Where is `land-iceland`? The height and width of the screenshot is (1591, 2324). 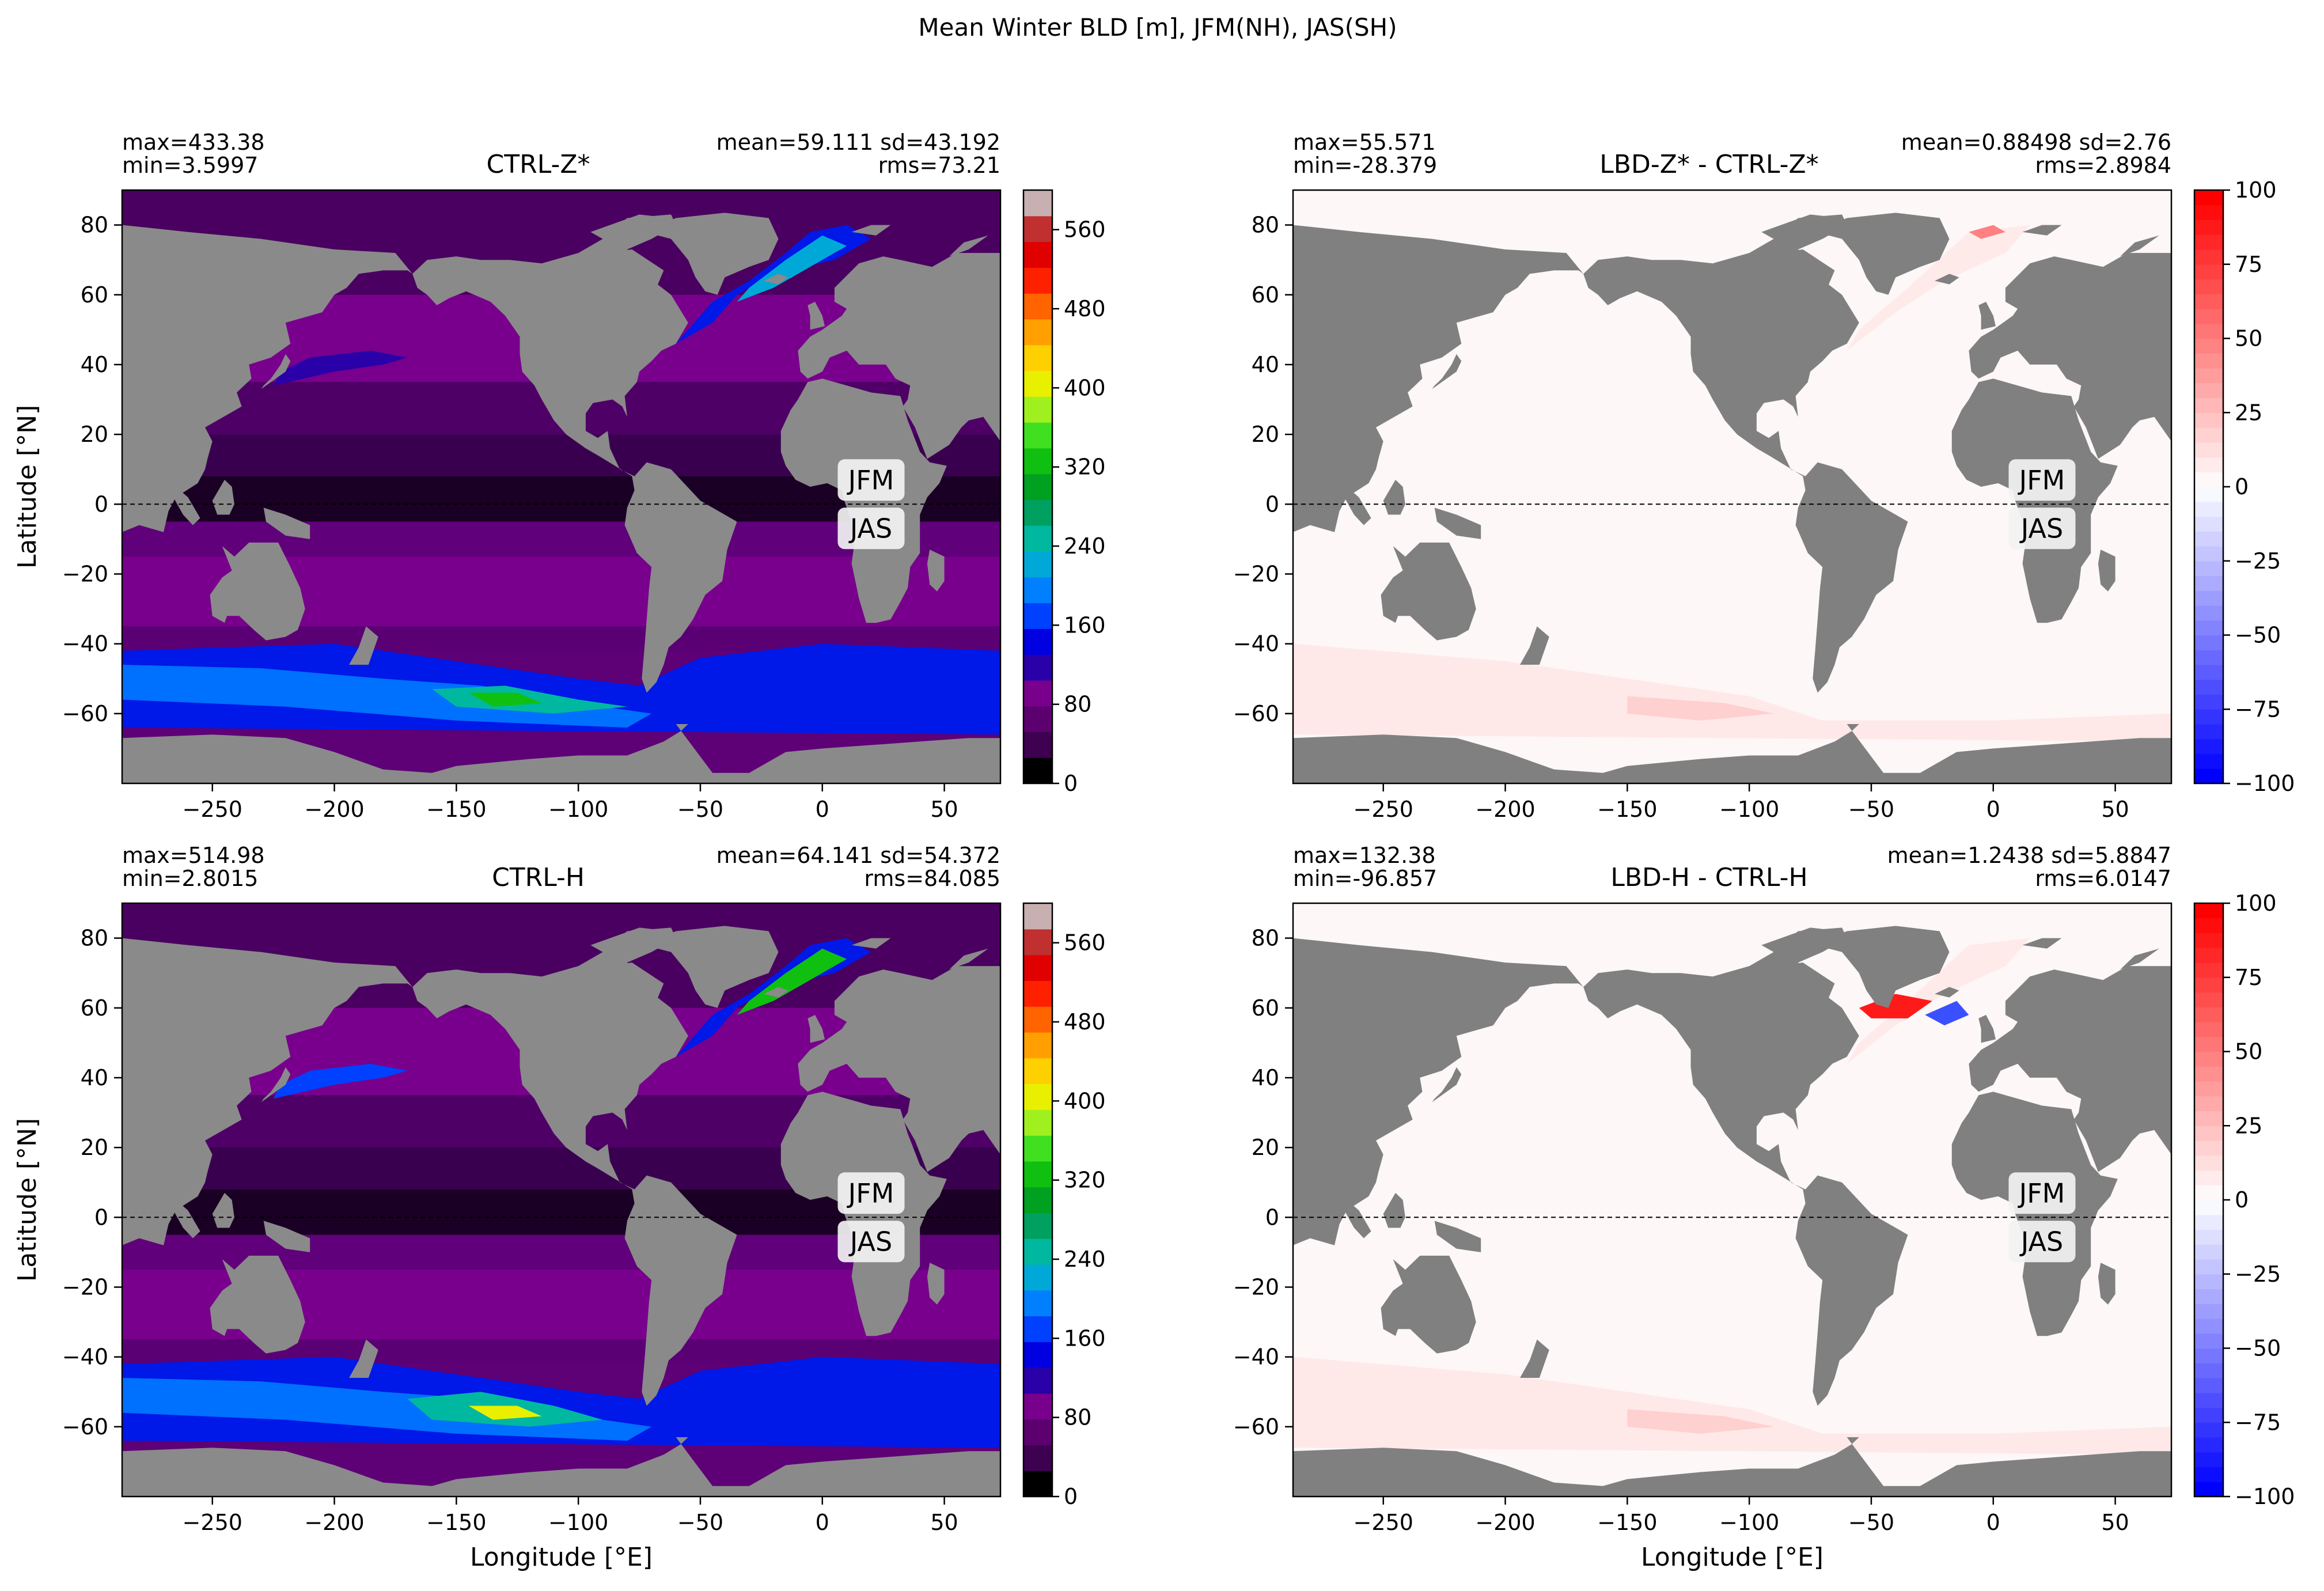 land-iceland is located at coordinates (1947, 279).